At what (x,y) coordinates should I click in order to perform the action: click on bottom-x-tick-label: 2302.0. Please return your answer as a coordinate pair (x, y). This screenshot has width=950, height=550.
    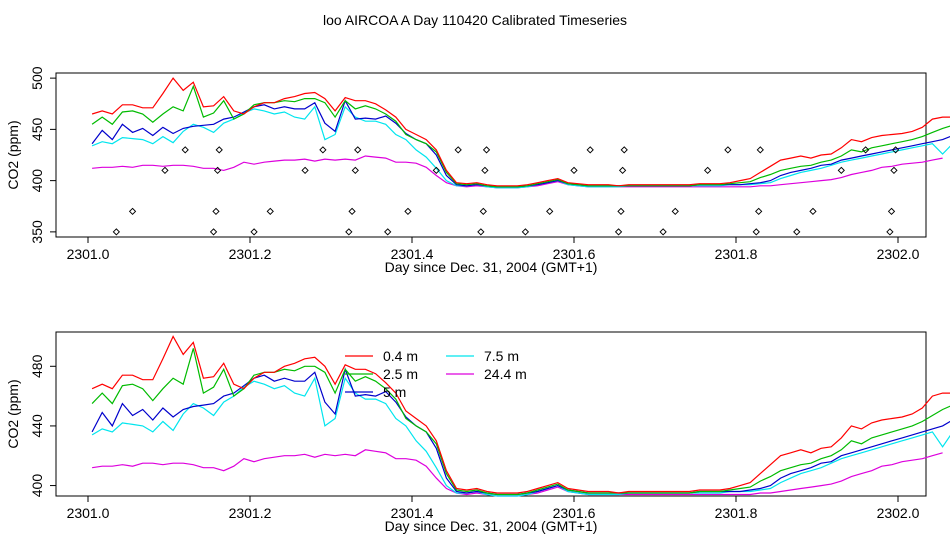
    Looking at the image, I should click on (898, 513).